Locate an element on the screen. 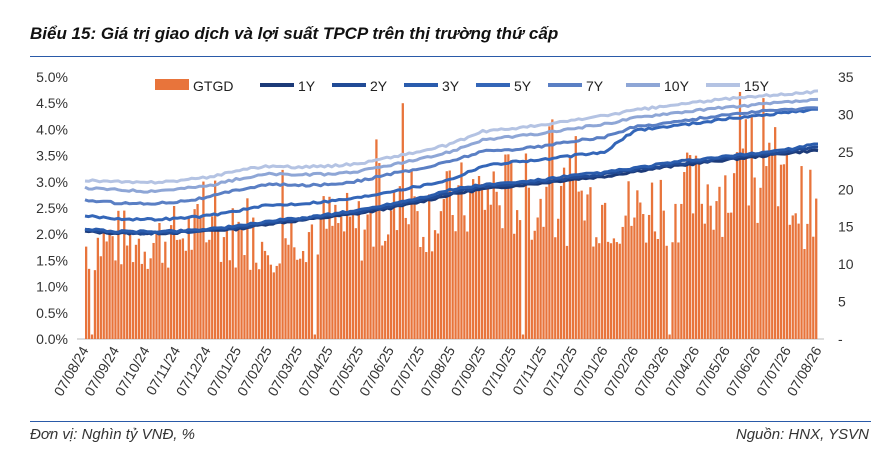 The image size is (883, 456). legend-label: 10Y is located at coordinates (677, 86).